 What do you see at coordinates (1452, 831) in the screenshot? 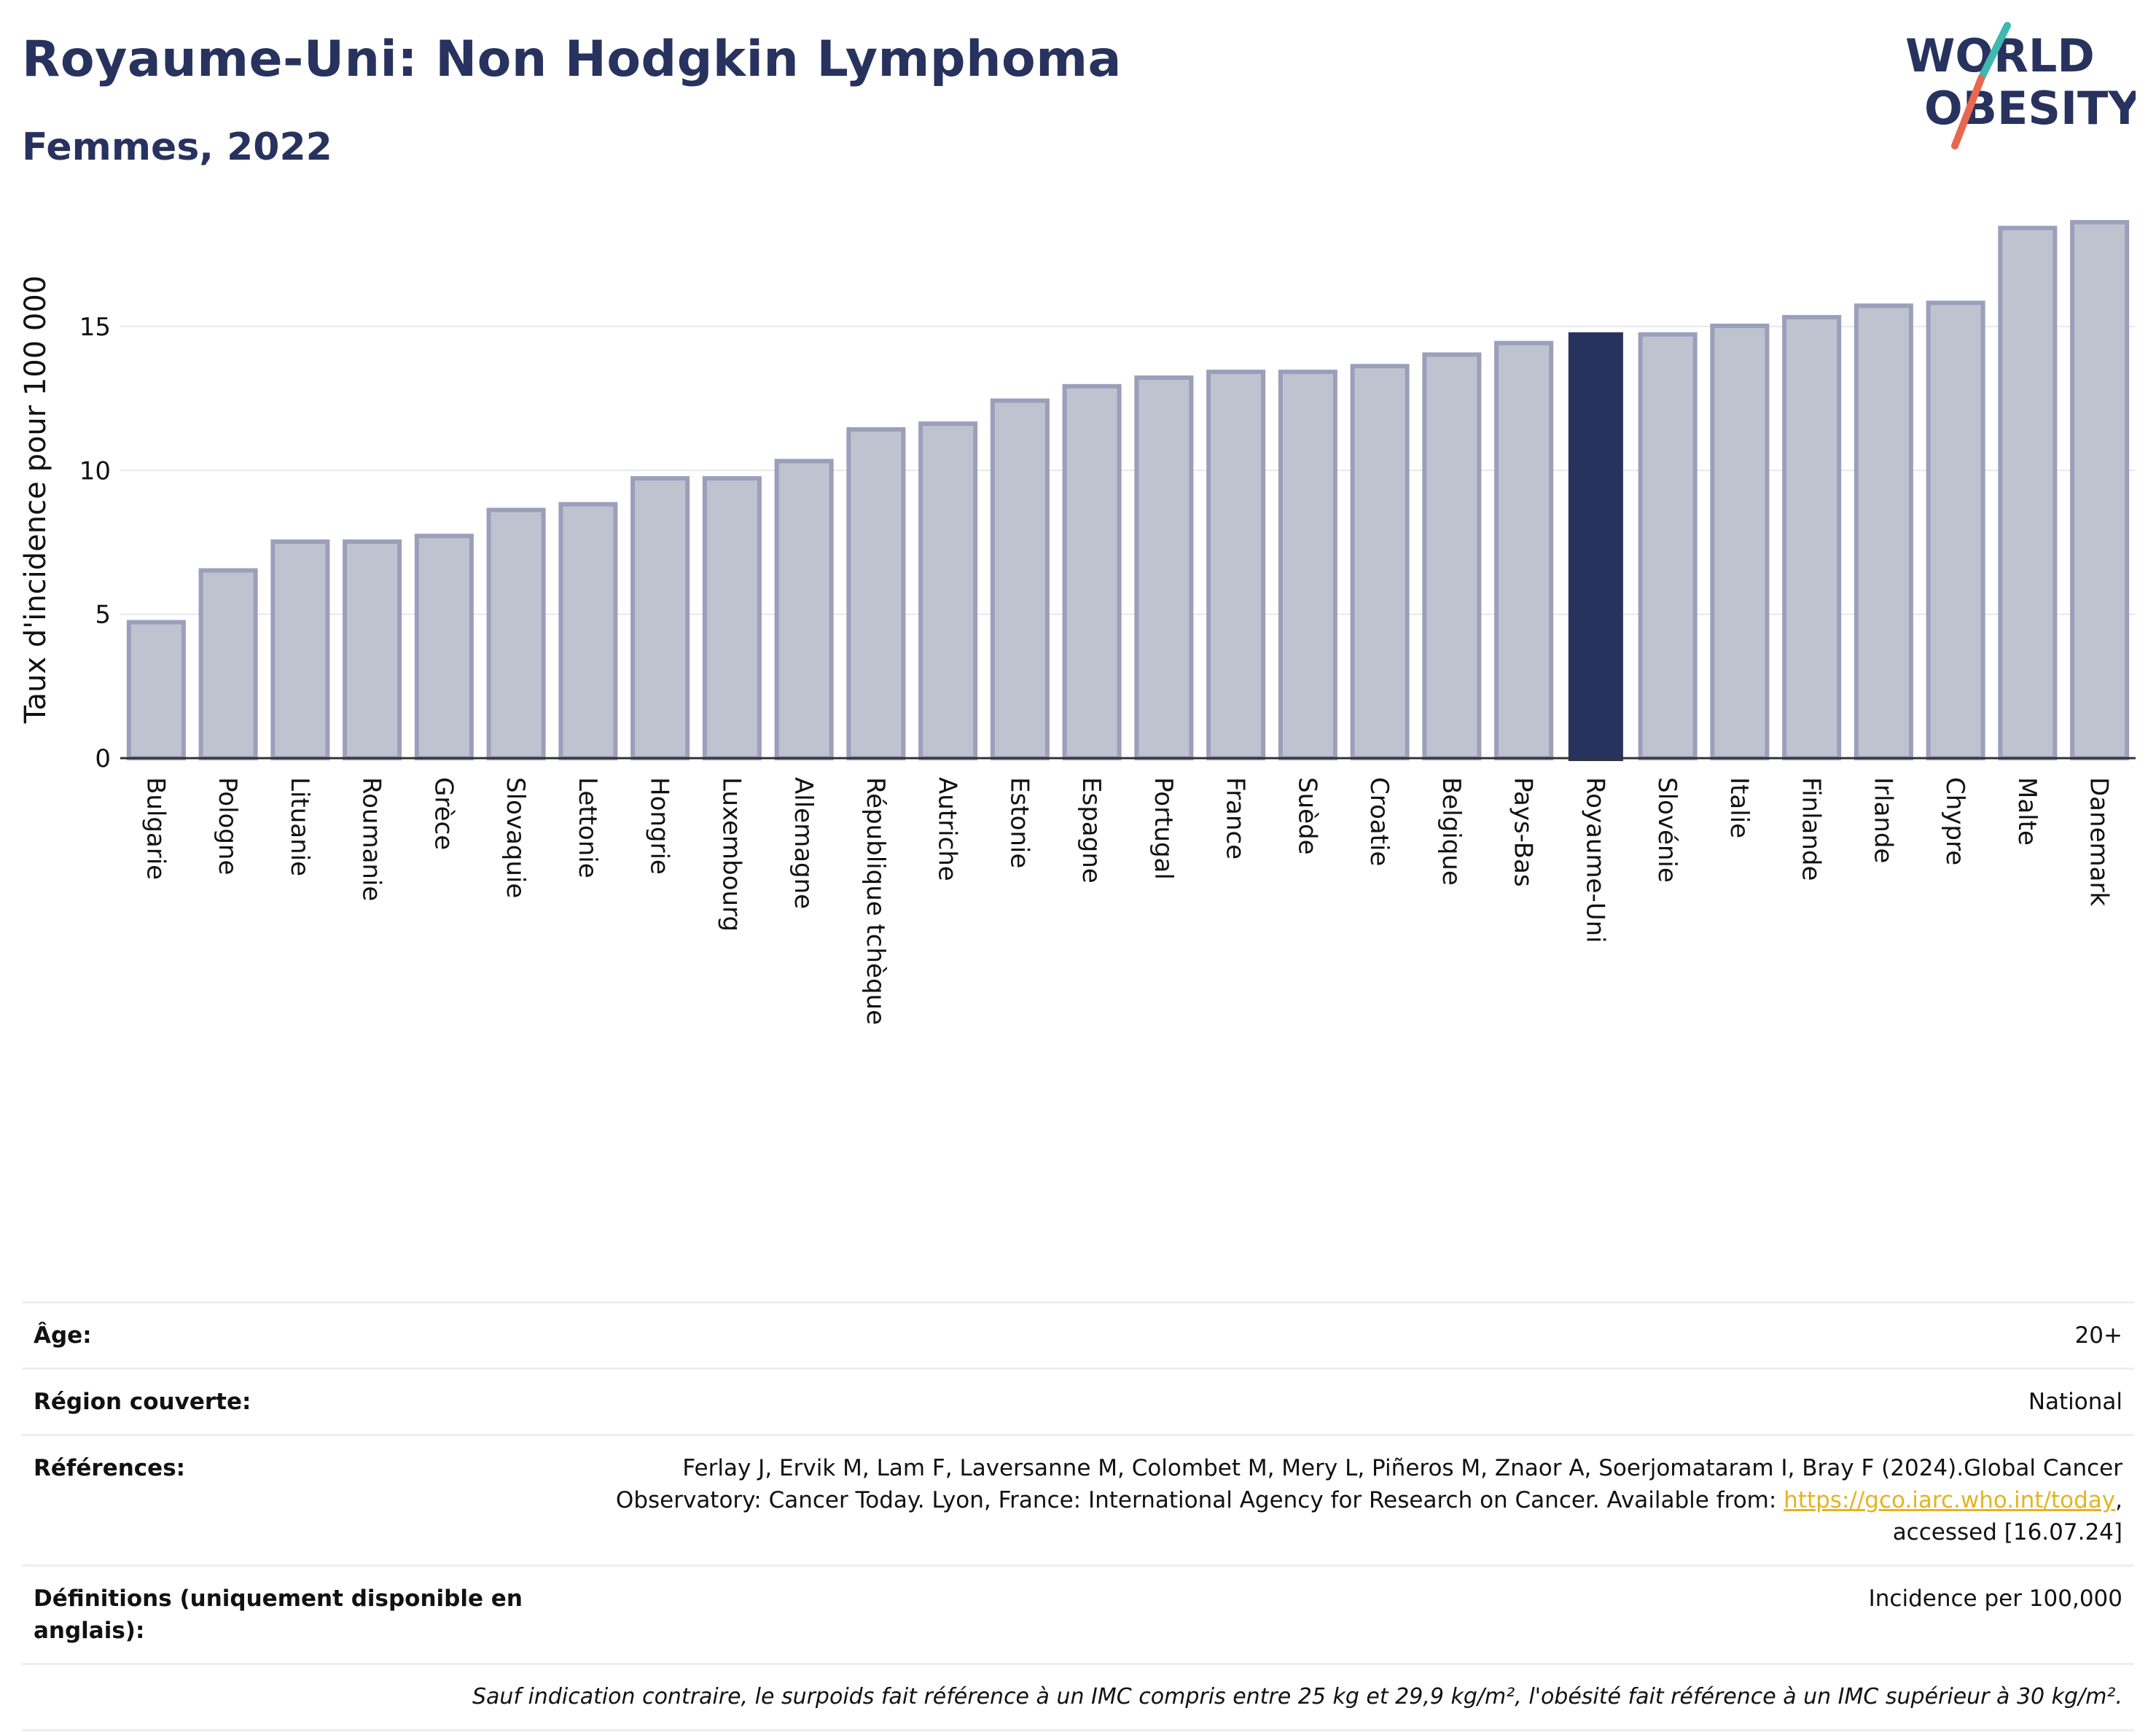
I see `x-tick-label: Belgique` at bounding box center [1452, 831].